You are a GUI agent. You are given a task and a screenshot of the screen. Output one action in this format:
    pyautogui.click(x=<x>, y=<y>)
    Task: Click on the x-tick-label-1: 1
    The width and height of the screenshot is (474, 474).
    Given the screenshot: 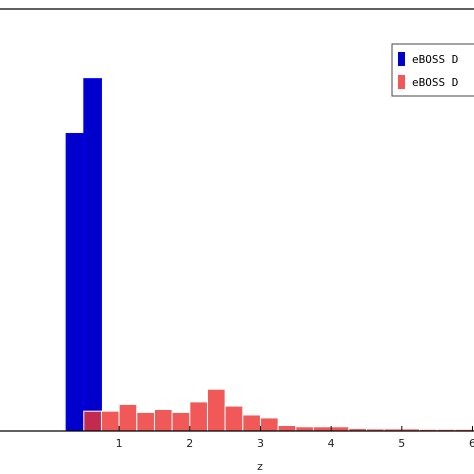 What is the action you would take?
    pyautogui.click(x=119, y=443)
    